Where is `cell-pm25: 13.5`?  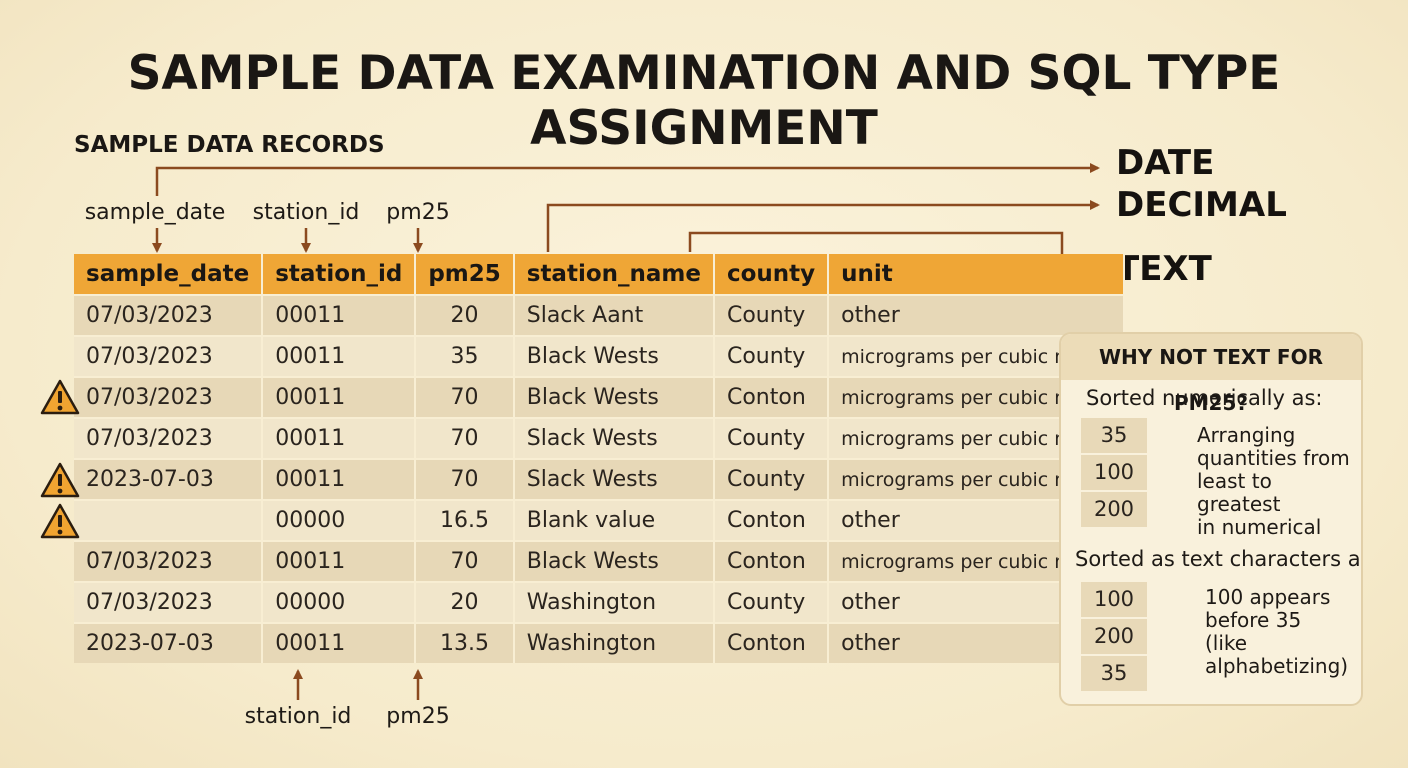
cell-pm25: 13.5 is located at coordinates (465, 642).